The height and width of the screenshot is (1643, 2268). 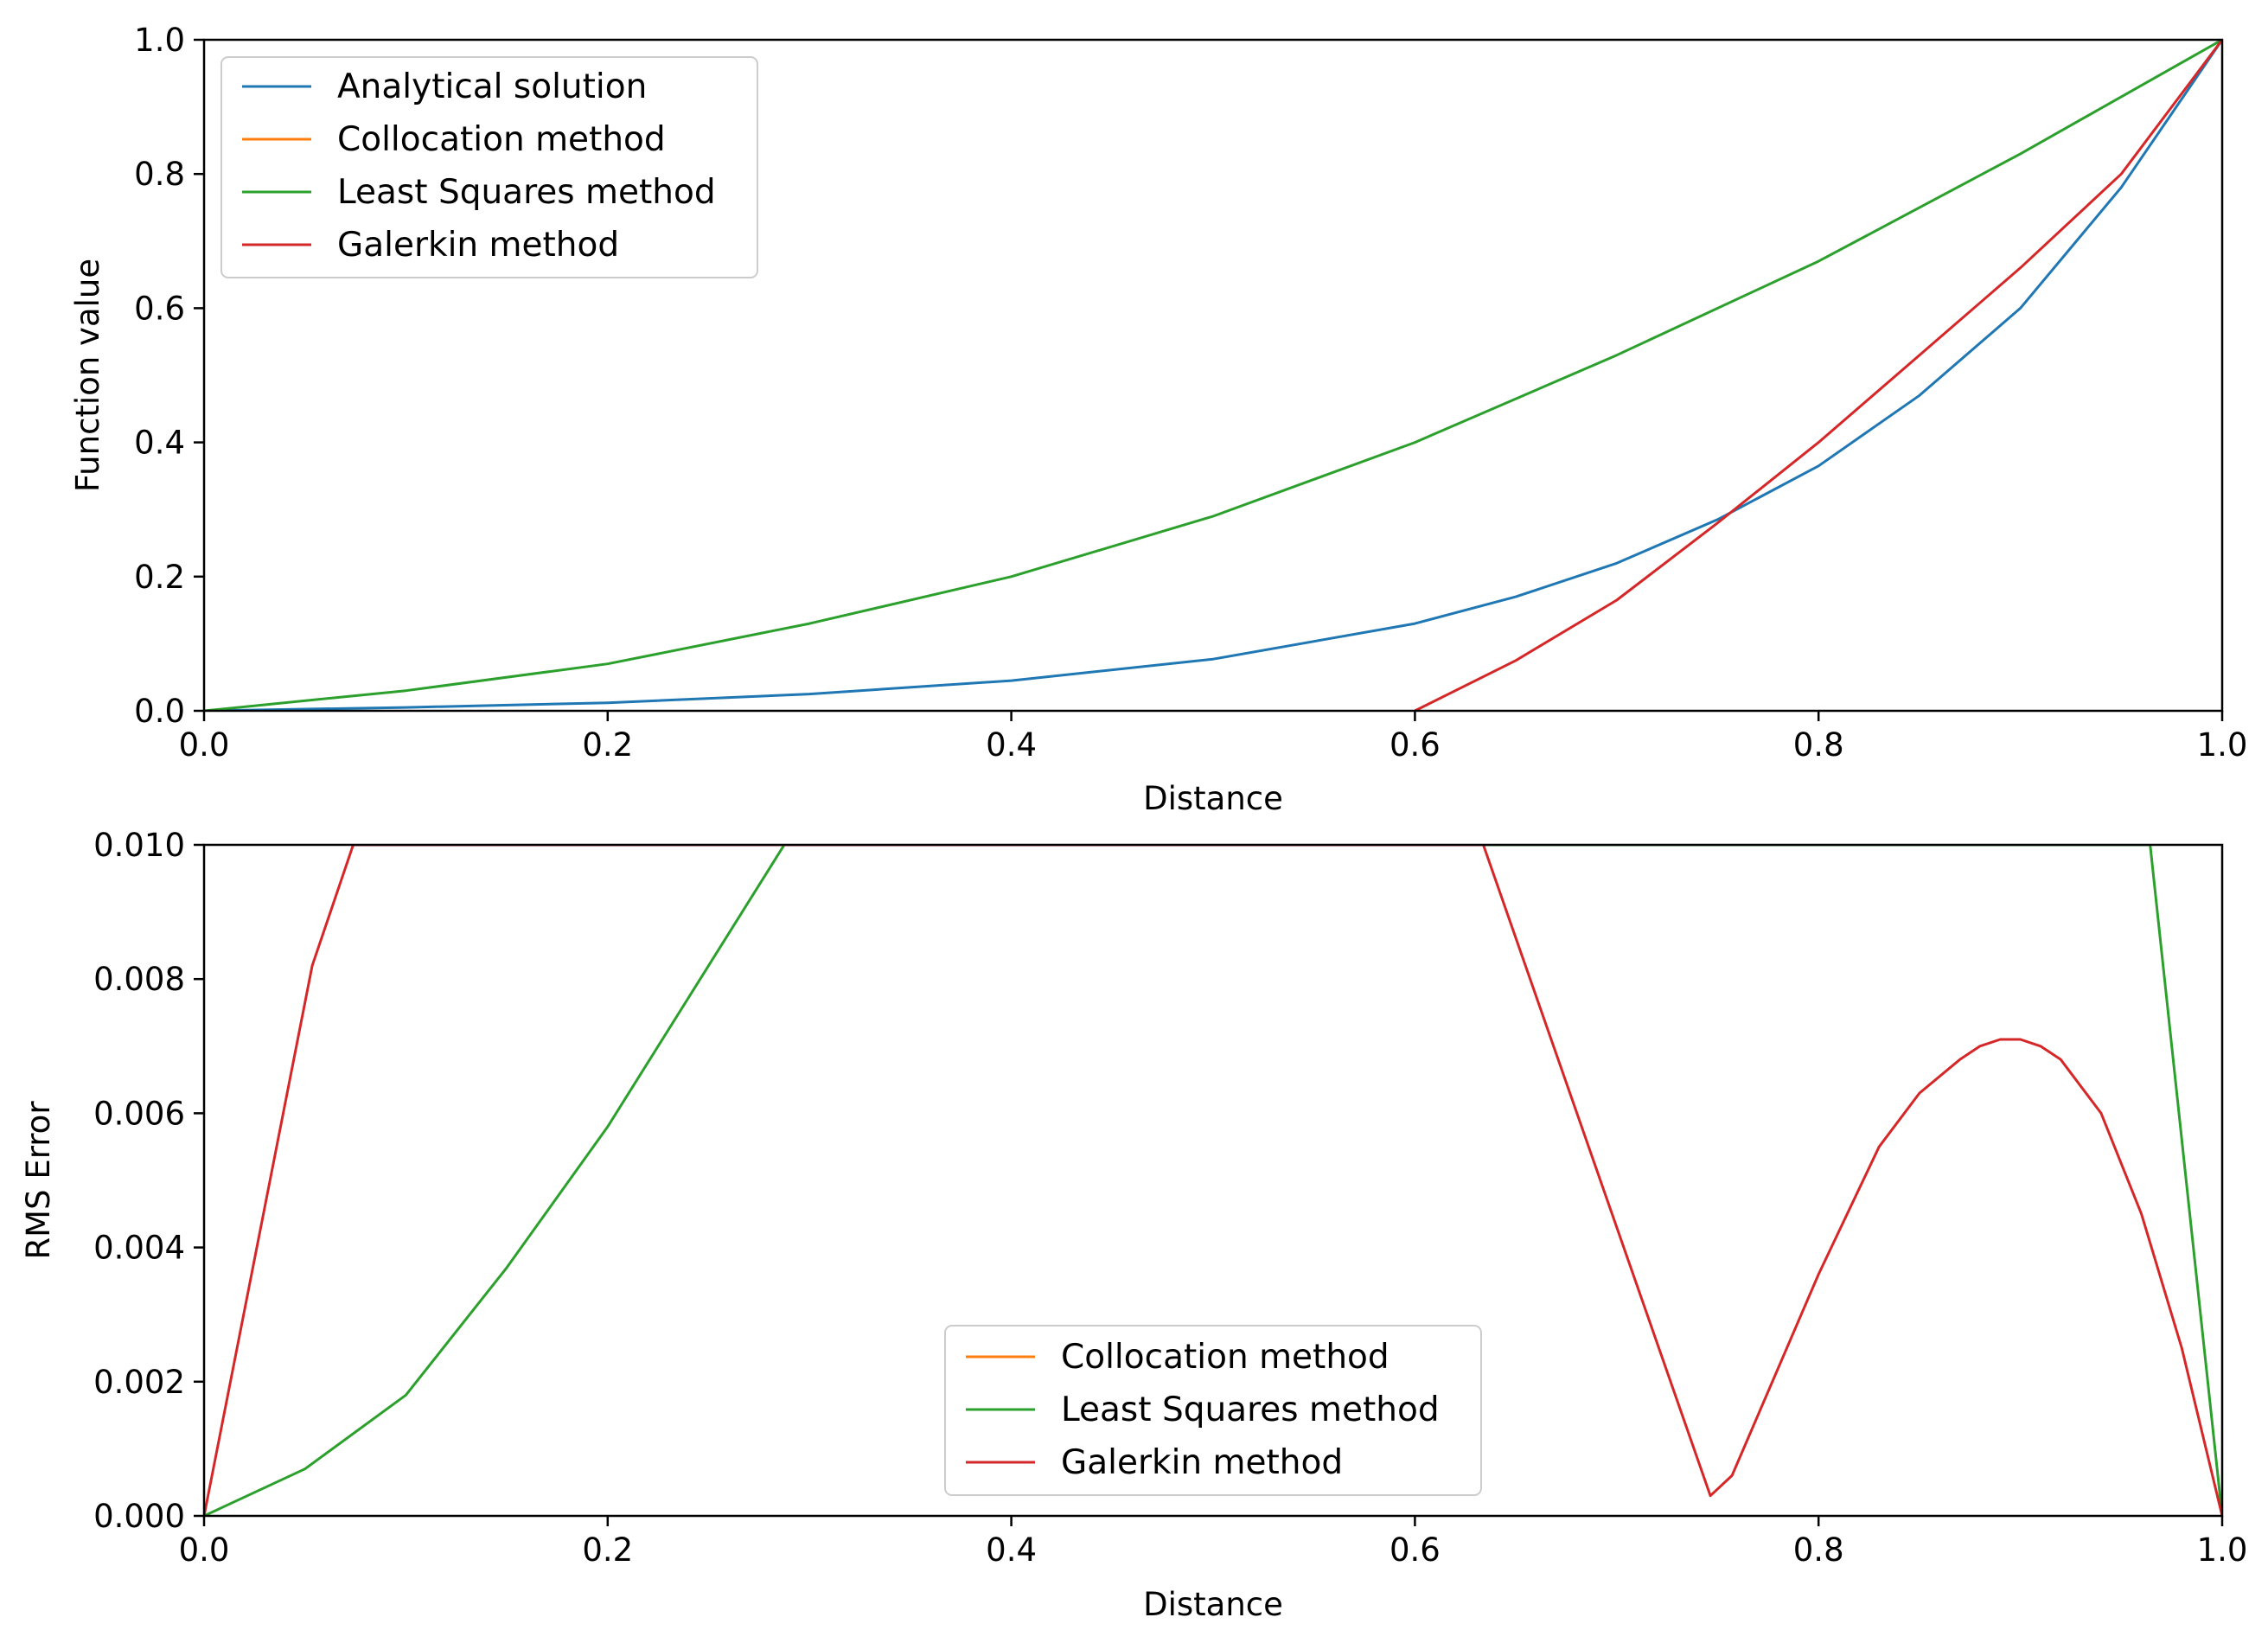 I want to click on function-value-x-label: Distance, so click(x=1213, y=798).